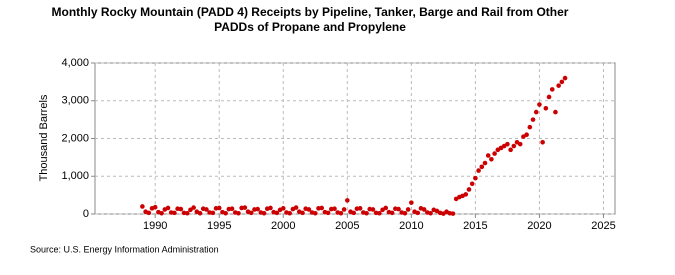 The height and width of the screenshot is (275, 675). What do you see at coordinates (75, 138) in the screenshot?
I see `y-tick-label: 2,000` at bounding box center [75, 138].